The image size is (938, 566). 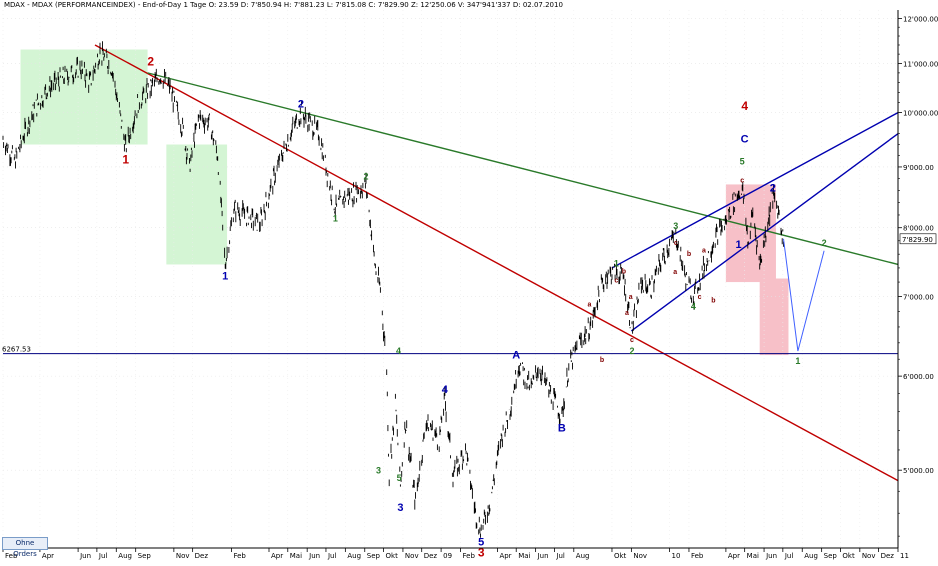 I want to click on forecast-layer, so click(x=804, y=295).